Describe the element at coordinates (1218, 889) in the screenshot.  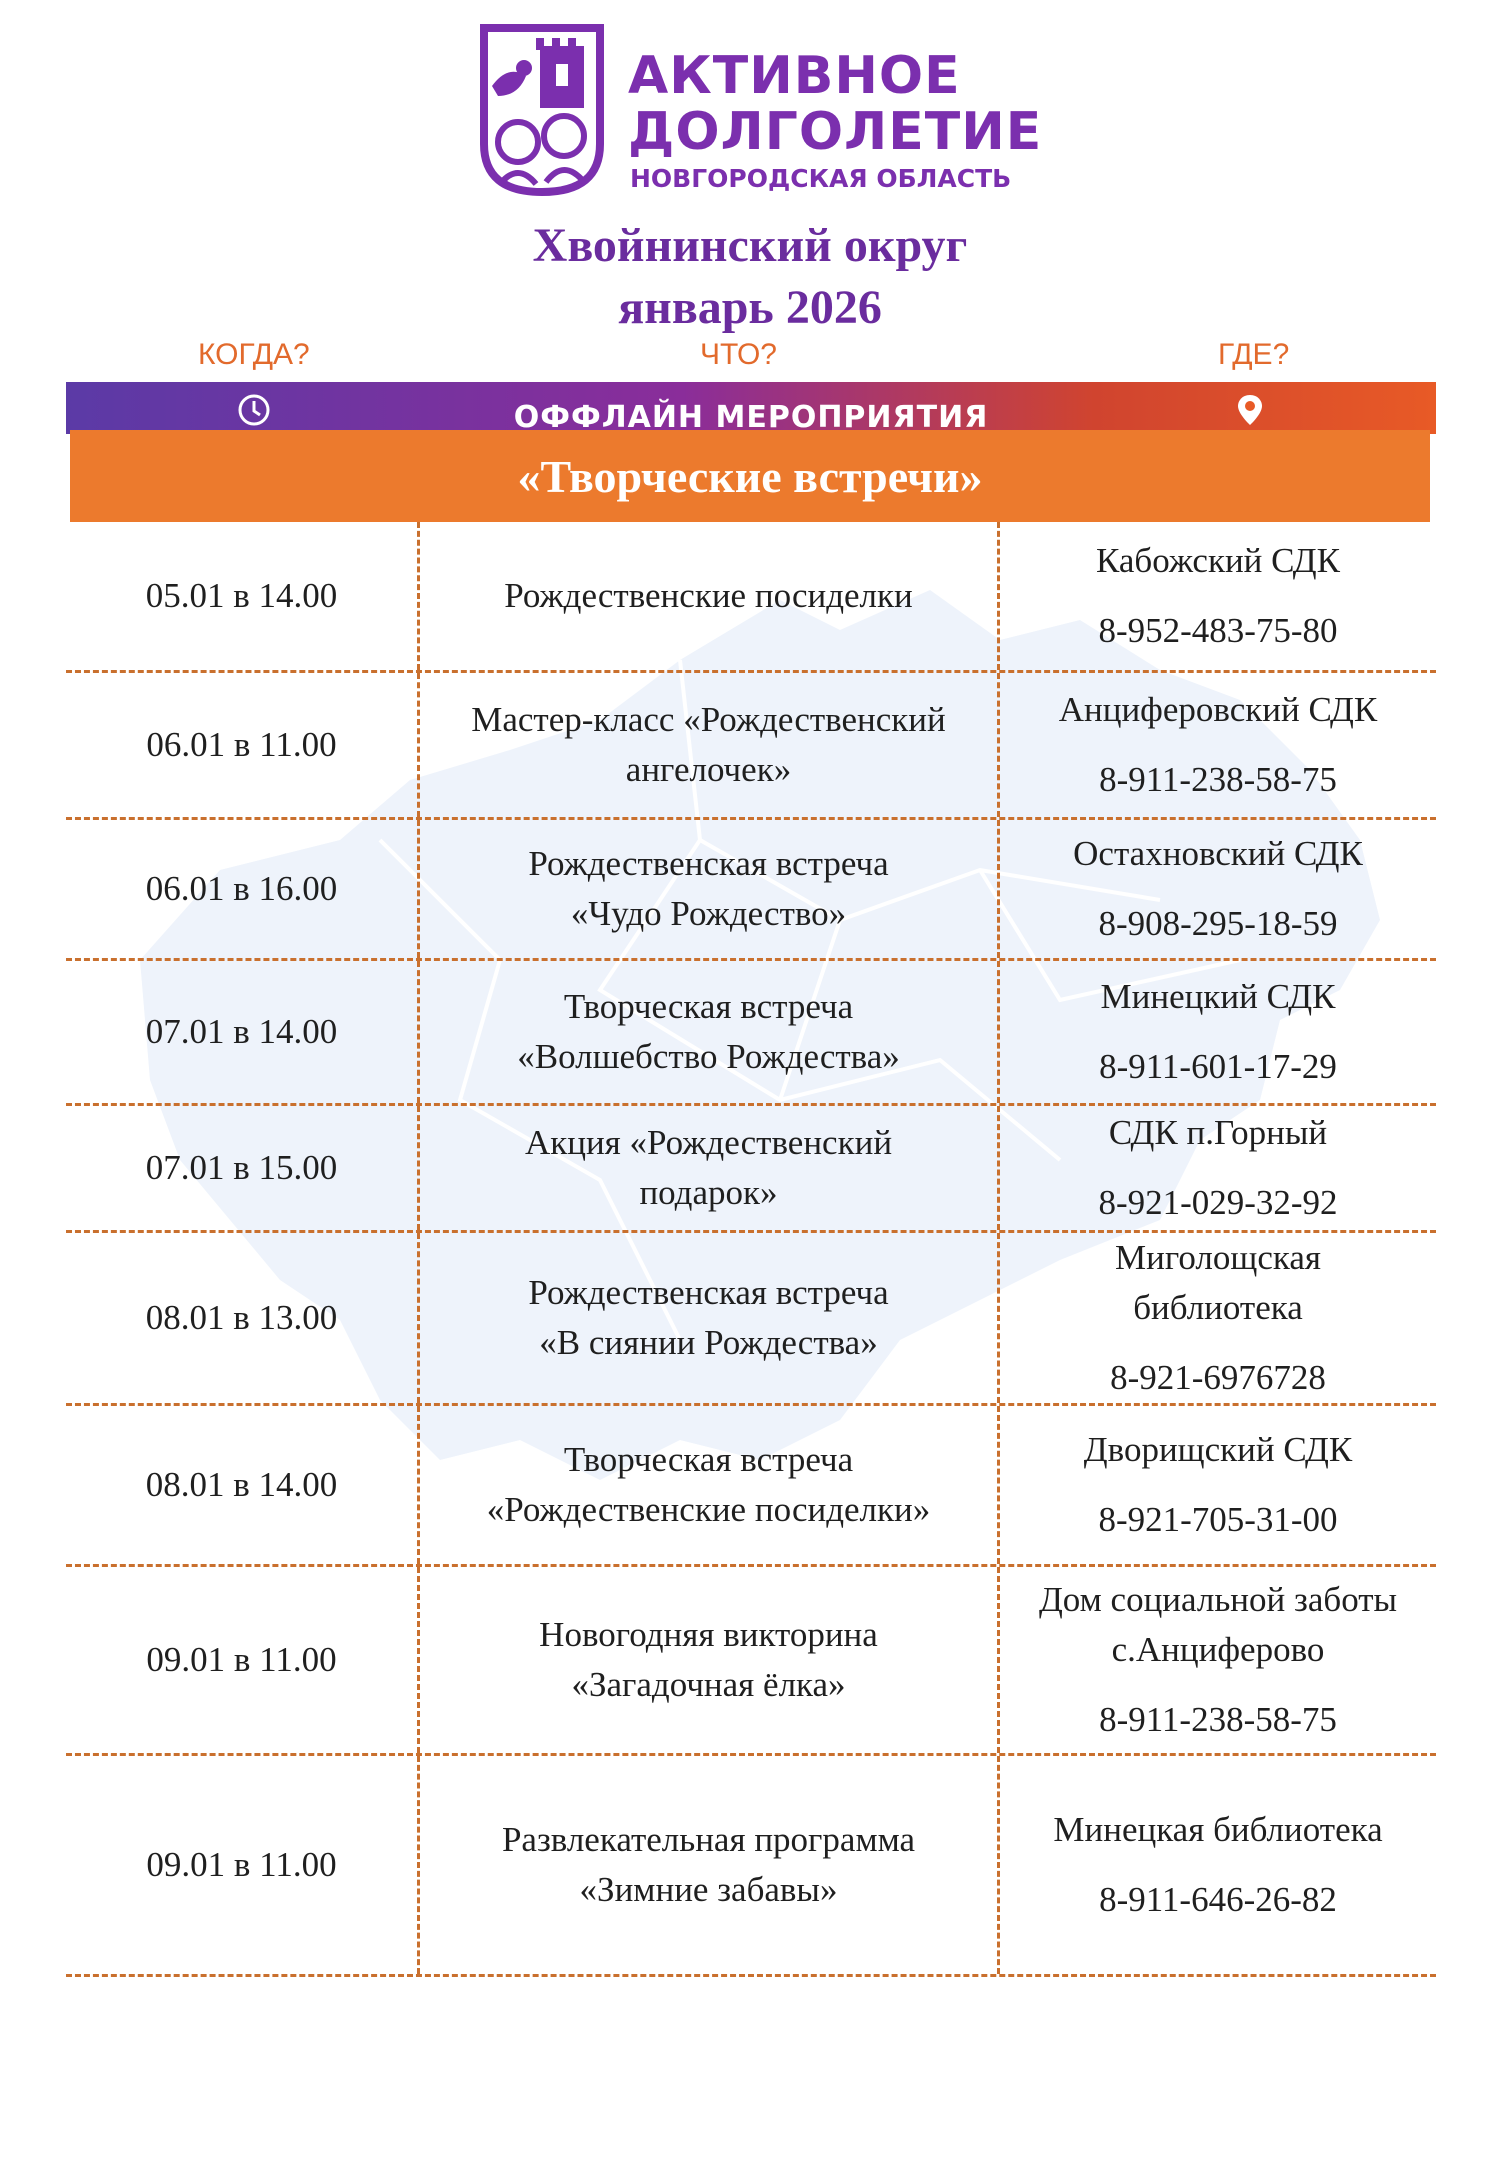
I see `event-location: Остахновский СДК 8-908-295-18-59` at that location.